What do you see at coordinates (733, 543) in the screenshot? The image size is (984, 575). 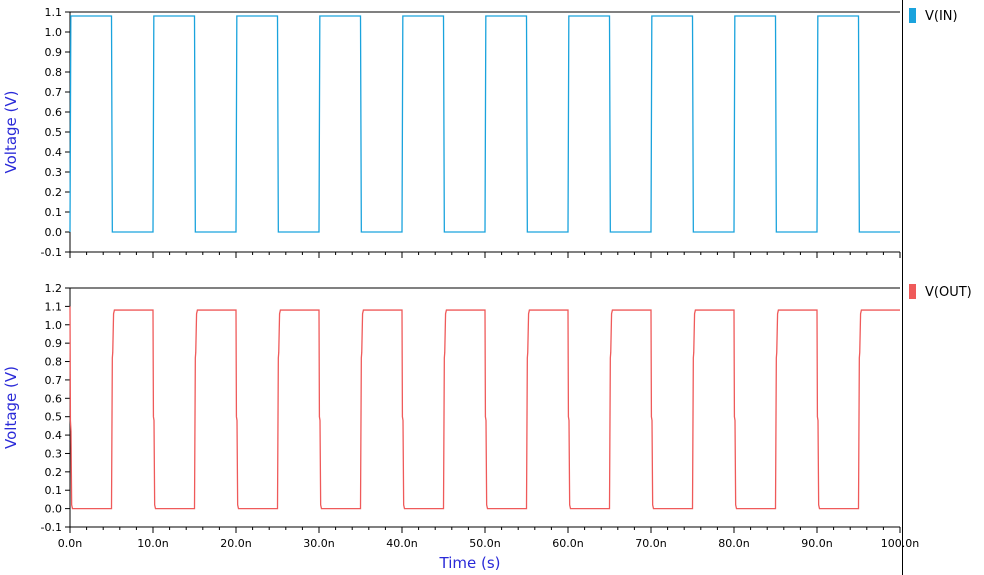 I see `x-tick-label: 80.0n` at bounding box center [733, 543].